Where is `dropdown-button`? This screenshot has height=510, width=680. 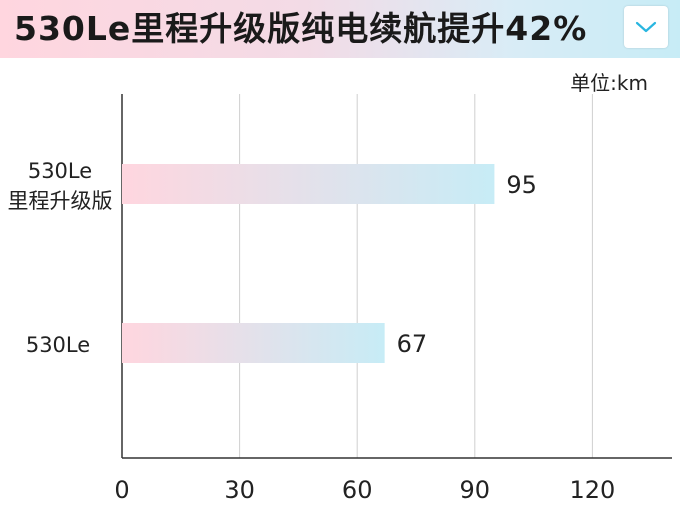
dropdown-button is located at coordinates (646, 27).